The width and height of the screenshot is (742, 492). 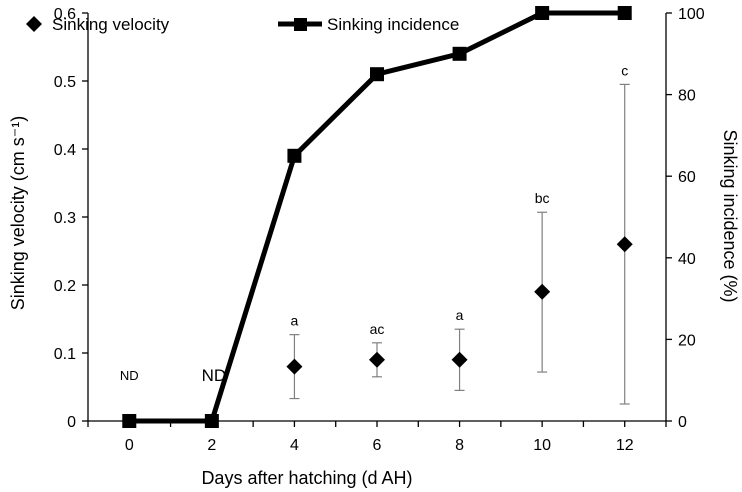 I want to click on x-tick-label: 12, so click(x=625, y=445).